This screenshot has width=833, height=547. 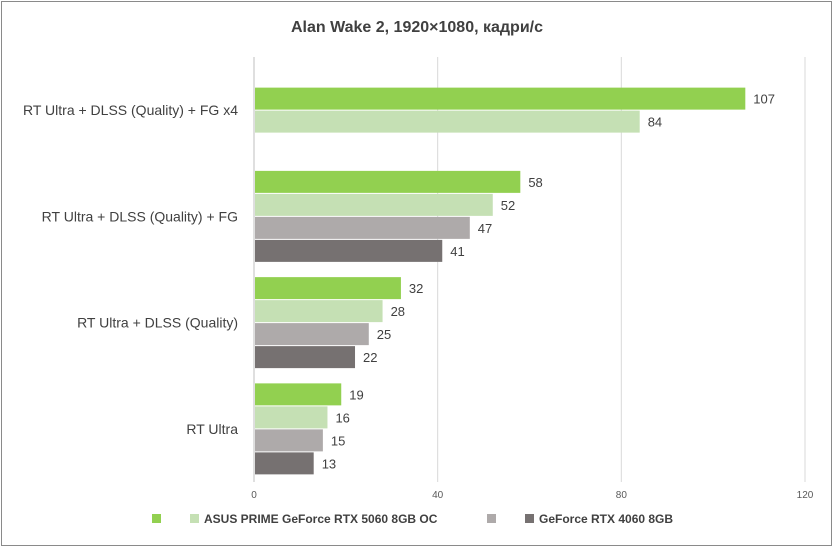 I want to click on value-label: 58, so click(x=535, y=182).